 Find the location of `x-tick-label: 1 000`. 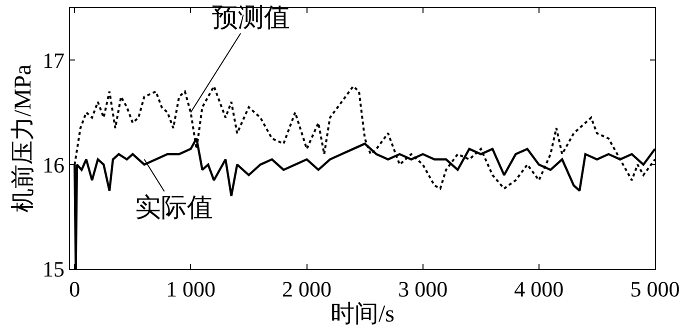

x-tick-label: 1 000 is located at coordinates (191, 289).